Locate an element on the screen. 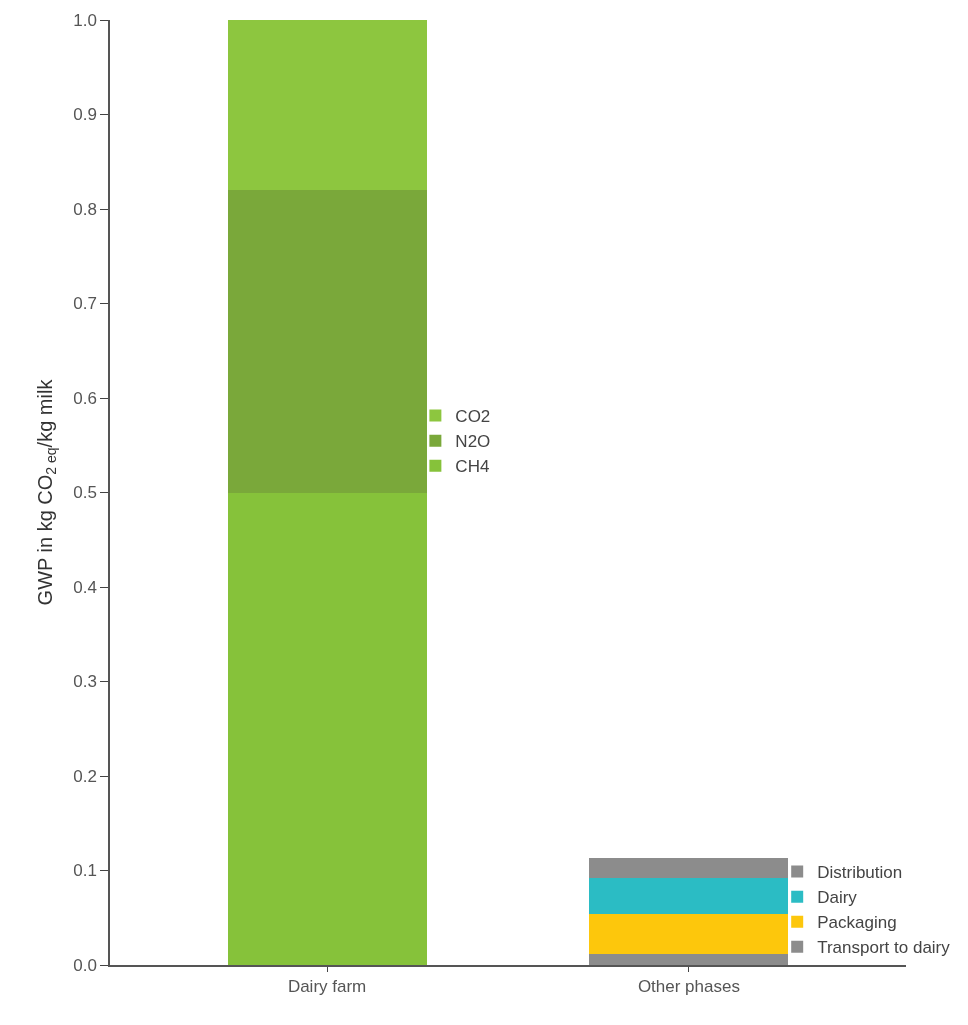 The width and height of the screenshot is (968, 1025). legend-label: Packaging is located at coordinates (857, 923).